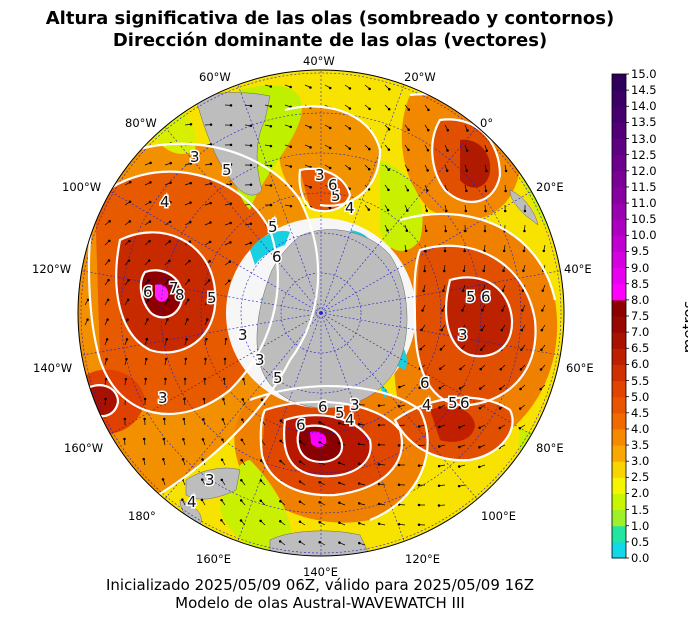  Describe the element at coordinates (273, 227) in the screenshot. I see `contour-label: 5` at that location.